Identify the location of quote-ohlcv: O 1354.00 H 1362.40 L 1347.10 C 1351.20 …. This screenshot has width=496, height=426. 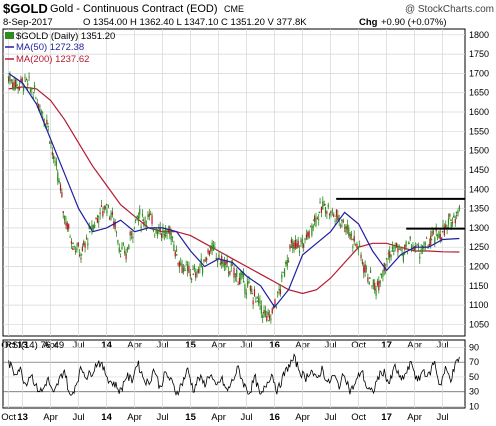
(195, 22).